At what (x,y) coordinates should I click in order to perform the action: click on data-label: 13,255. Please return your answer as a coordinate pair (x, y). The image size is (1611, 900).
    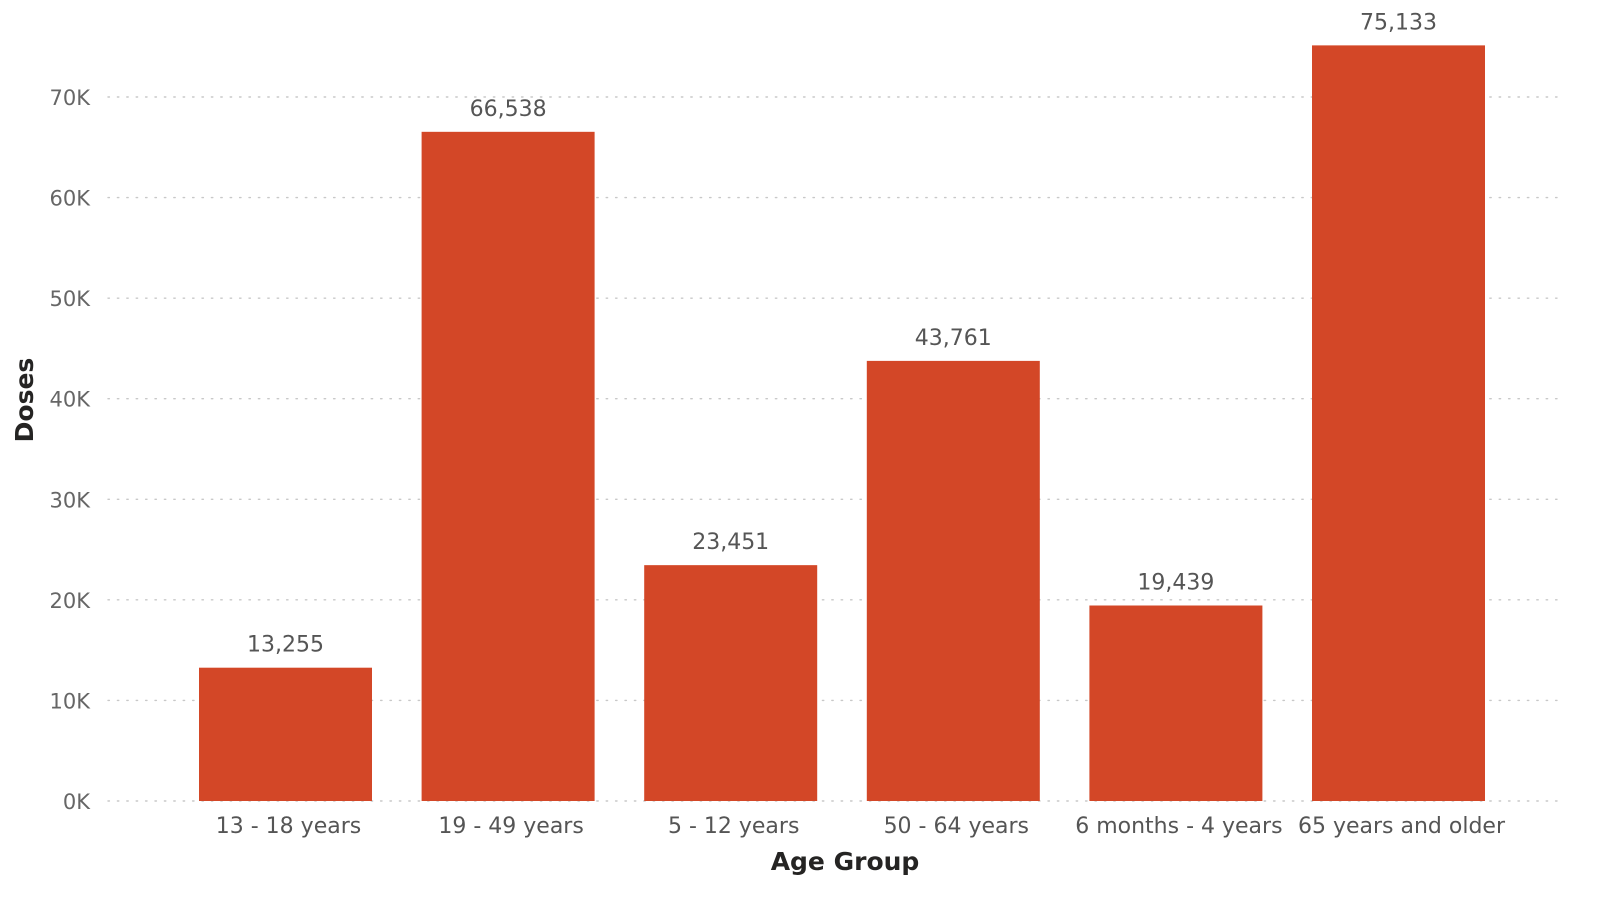
    Looking at the image, I should click on (285, 645).